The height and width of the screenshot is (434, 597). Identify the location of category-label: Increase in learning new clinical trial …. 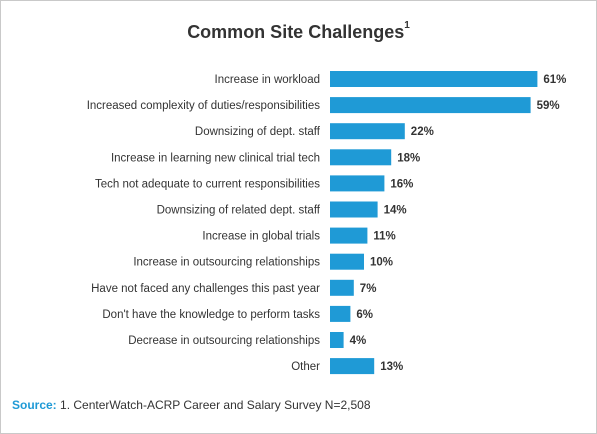
(215, 158).